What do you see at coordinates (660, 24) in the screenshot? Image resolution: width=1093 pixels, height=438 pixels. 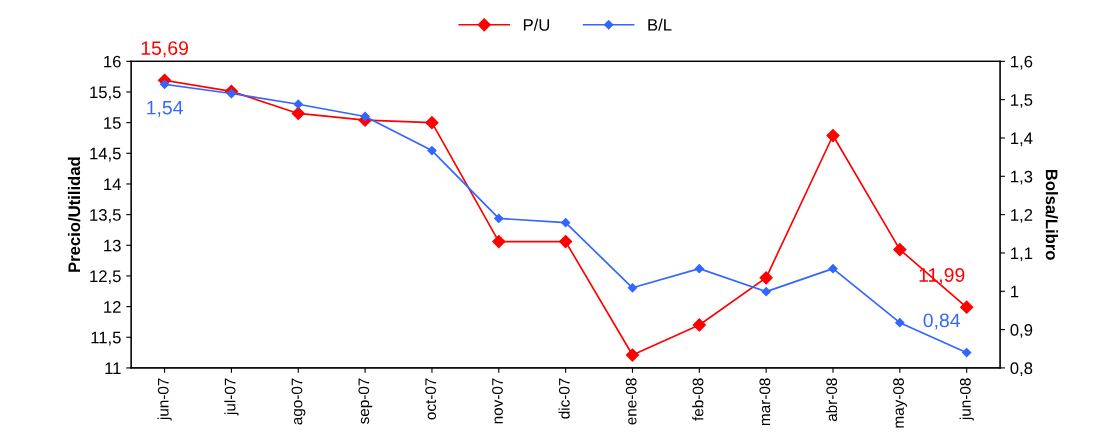 I see `legend-label: B/L` at bounding box center [660, 24].